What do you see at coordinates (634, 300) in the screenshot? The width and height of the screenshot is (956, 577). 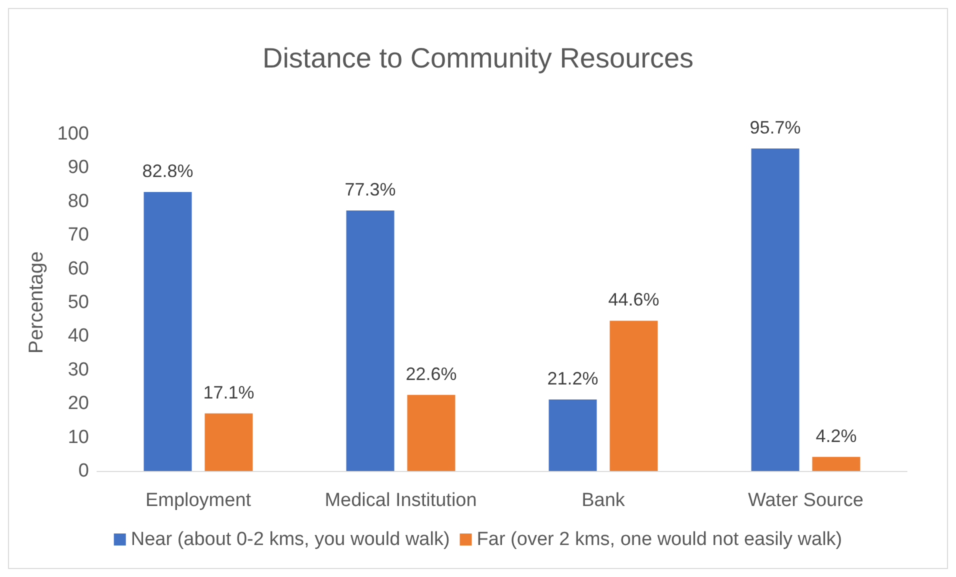 I see `data-label: 44.6%` at bounding box center [634, 300].